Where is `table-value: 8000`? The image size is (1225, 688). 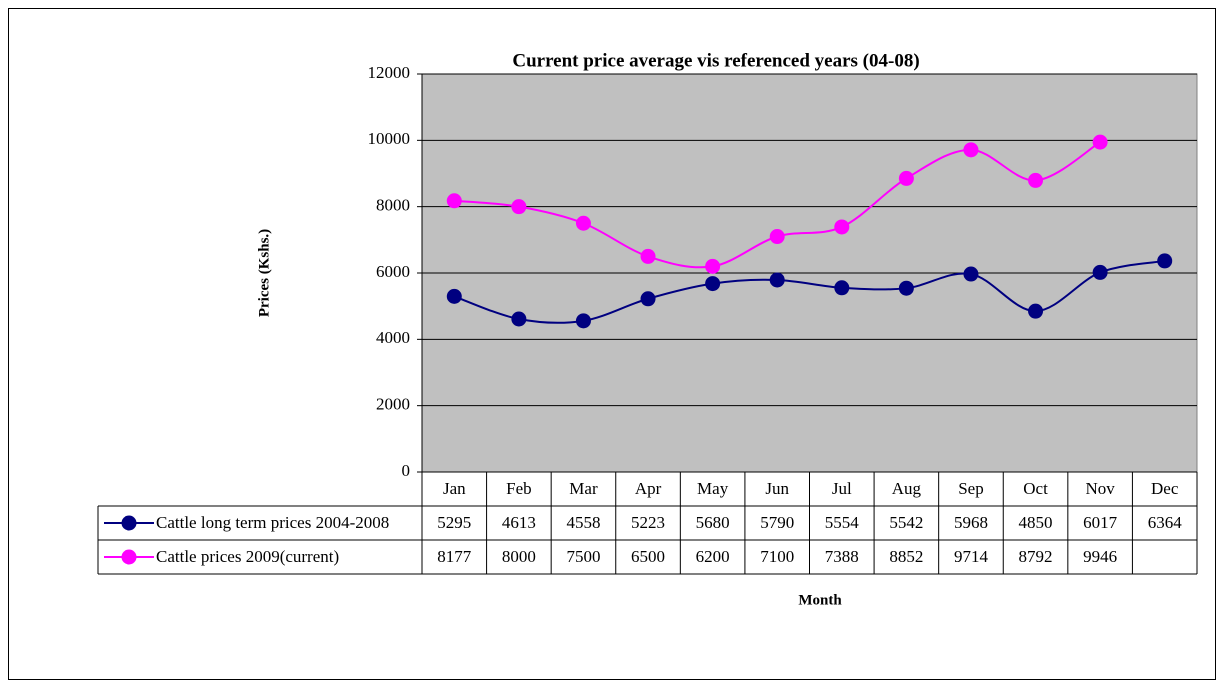
table-value: 8000 is located at coordinates (519, 556).